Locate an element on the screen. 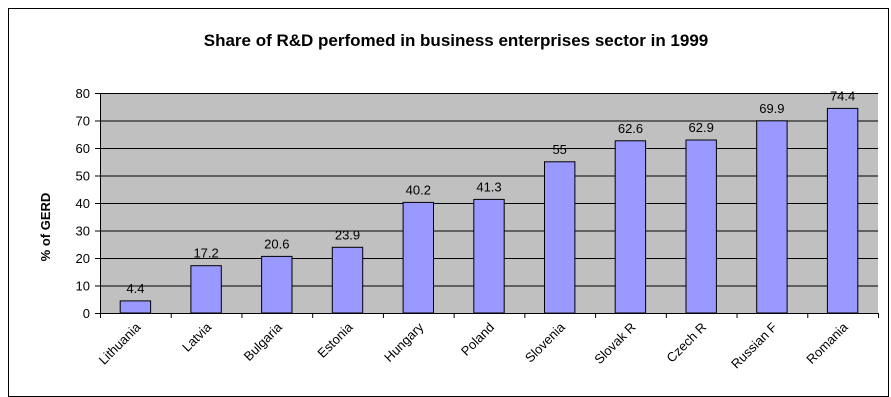 The image size is (891, 397). y-ticks: 0 10 20 30 40 50 60 70 80 is located at coordinates (88, 203).